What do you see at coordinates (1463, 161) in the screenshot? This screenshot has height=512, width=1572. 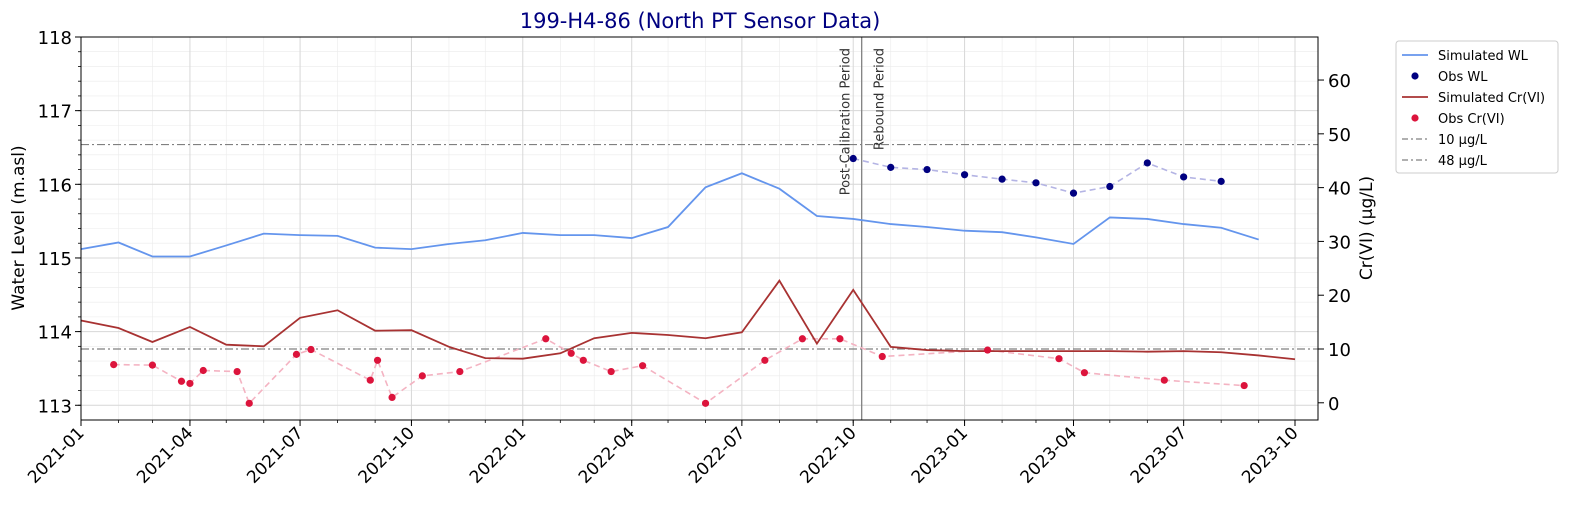 I see `legend-label: 48 µg/L` at bounding box center [1463, 161].